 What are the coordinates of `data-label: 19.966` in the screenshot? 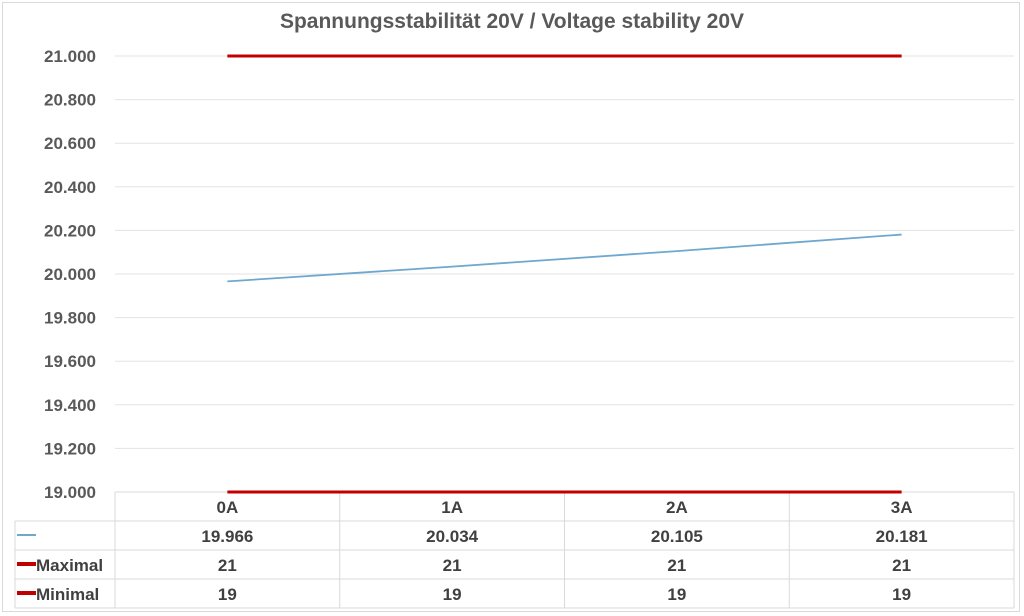 It's located at (227, 536).